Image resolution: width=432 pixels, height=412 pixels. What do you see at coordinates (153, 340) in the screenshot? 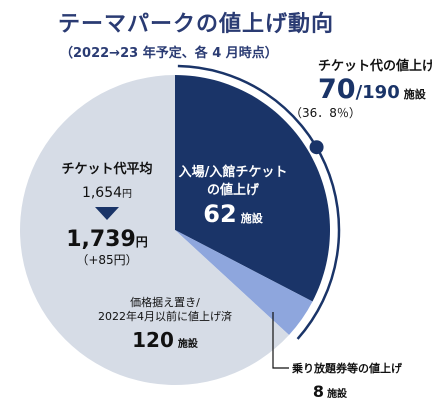
I see `slice-value-fixed: 120` at bounding box center [153, 340].